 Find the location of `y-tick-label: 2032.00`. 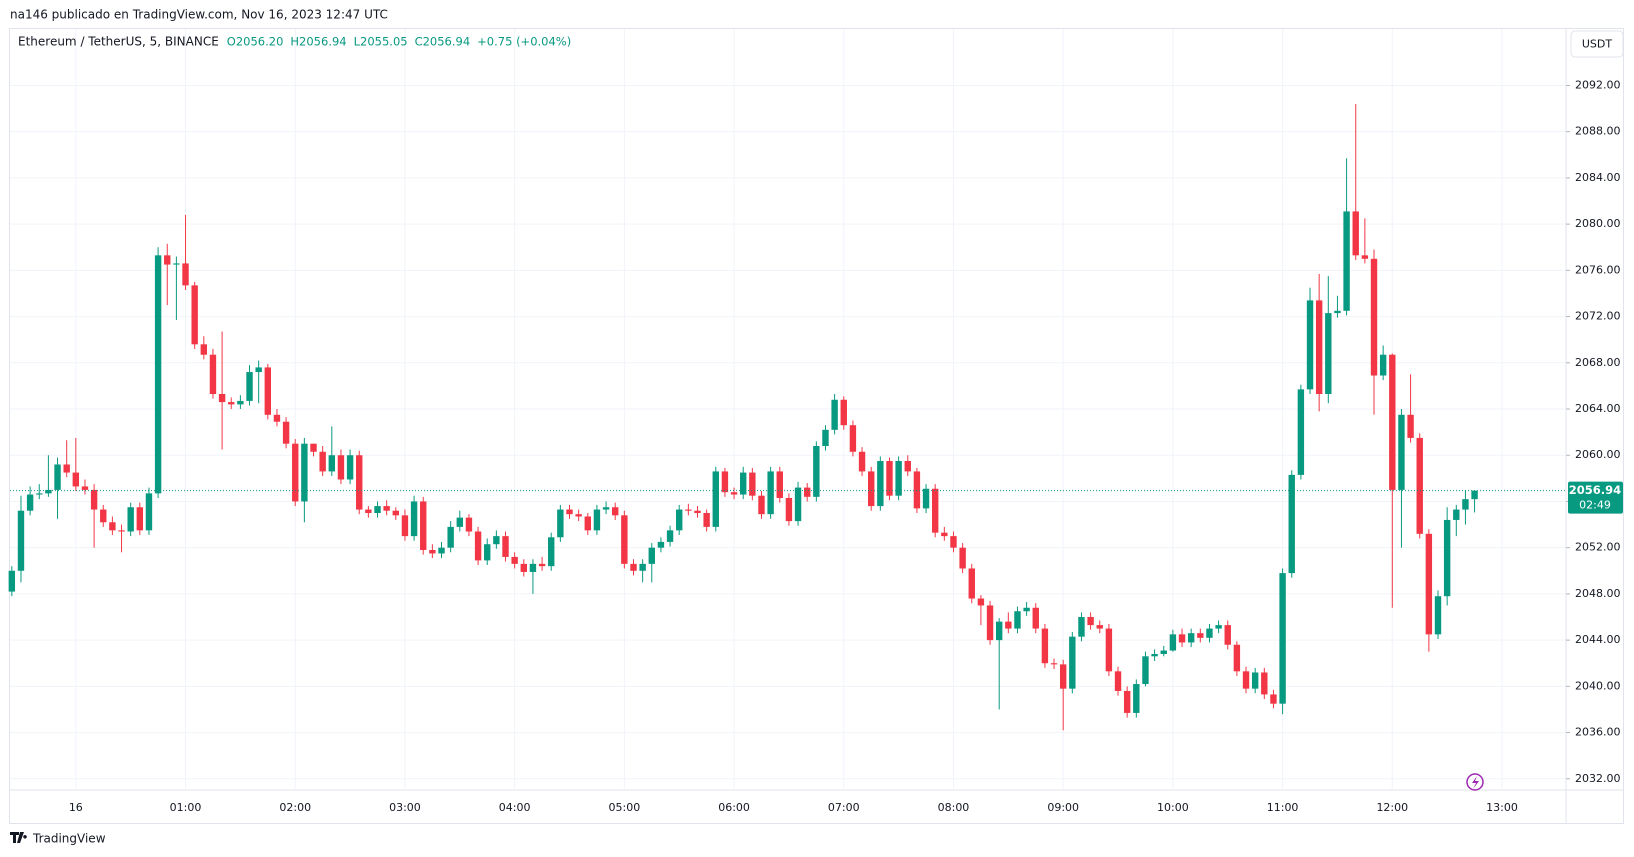

y-tick-label: 2032.00 is located at coordinates (1598, 778).